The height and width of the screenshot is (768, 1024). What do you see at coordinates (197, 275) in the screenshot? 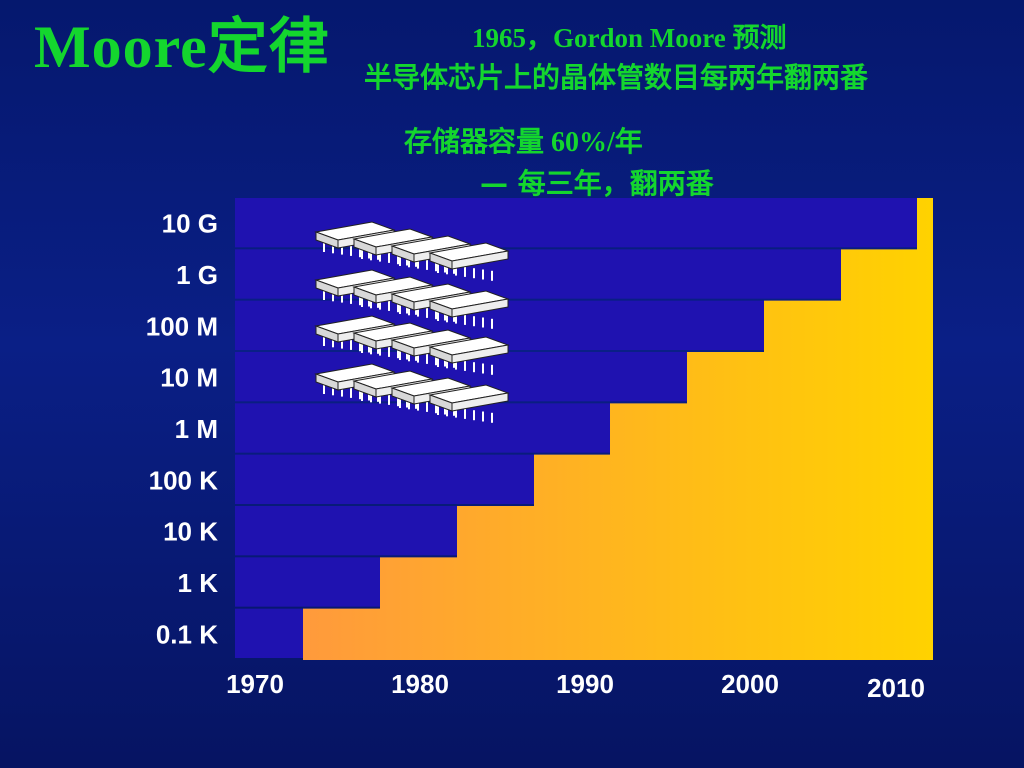
I see `y-tick-label: 1 G` at bounding box center [197, 275].